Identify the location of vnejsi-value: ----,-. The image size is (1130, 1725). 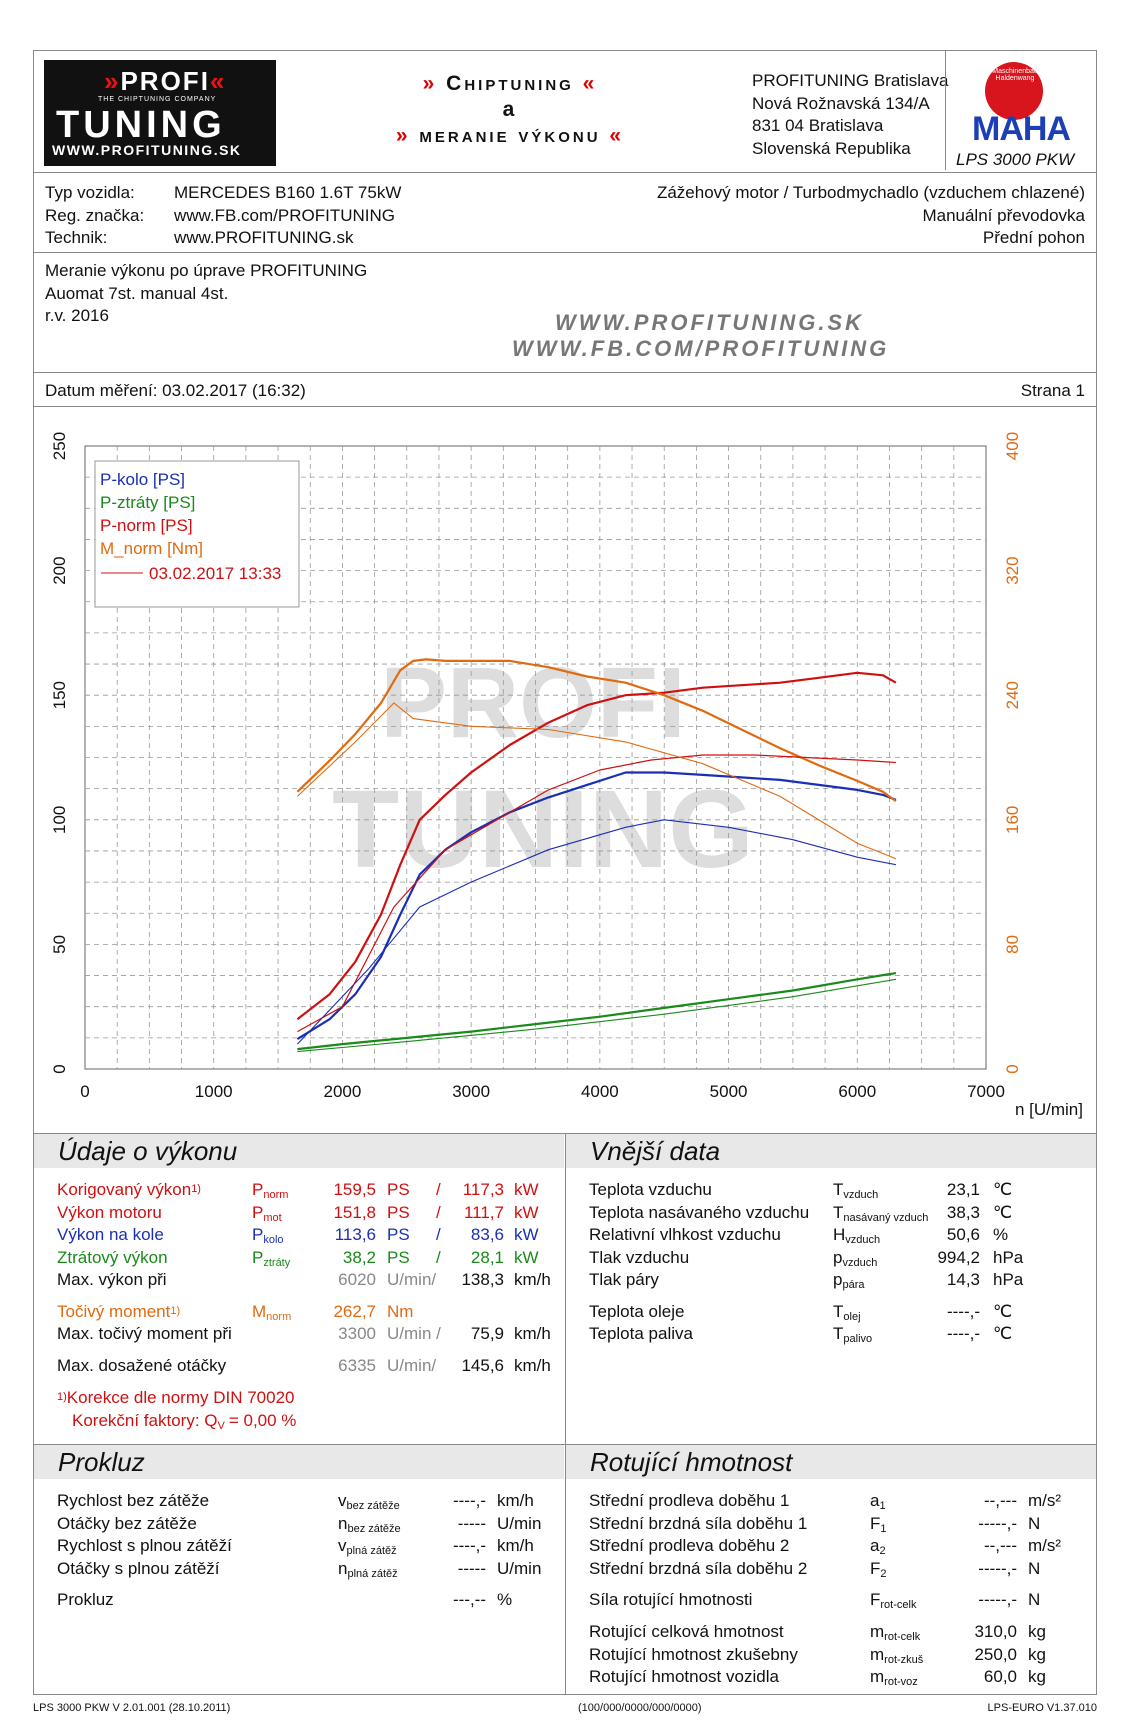
(963, 1333).